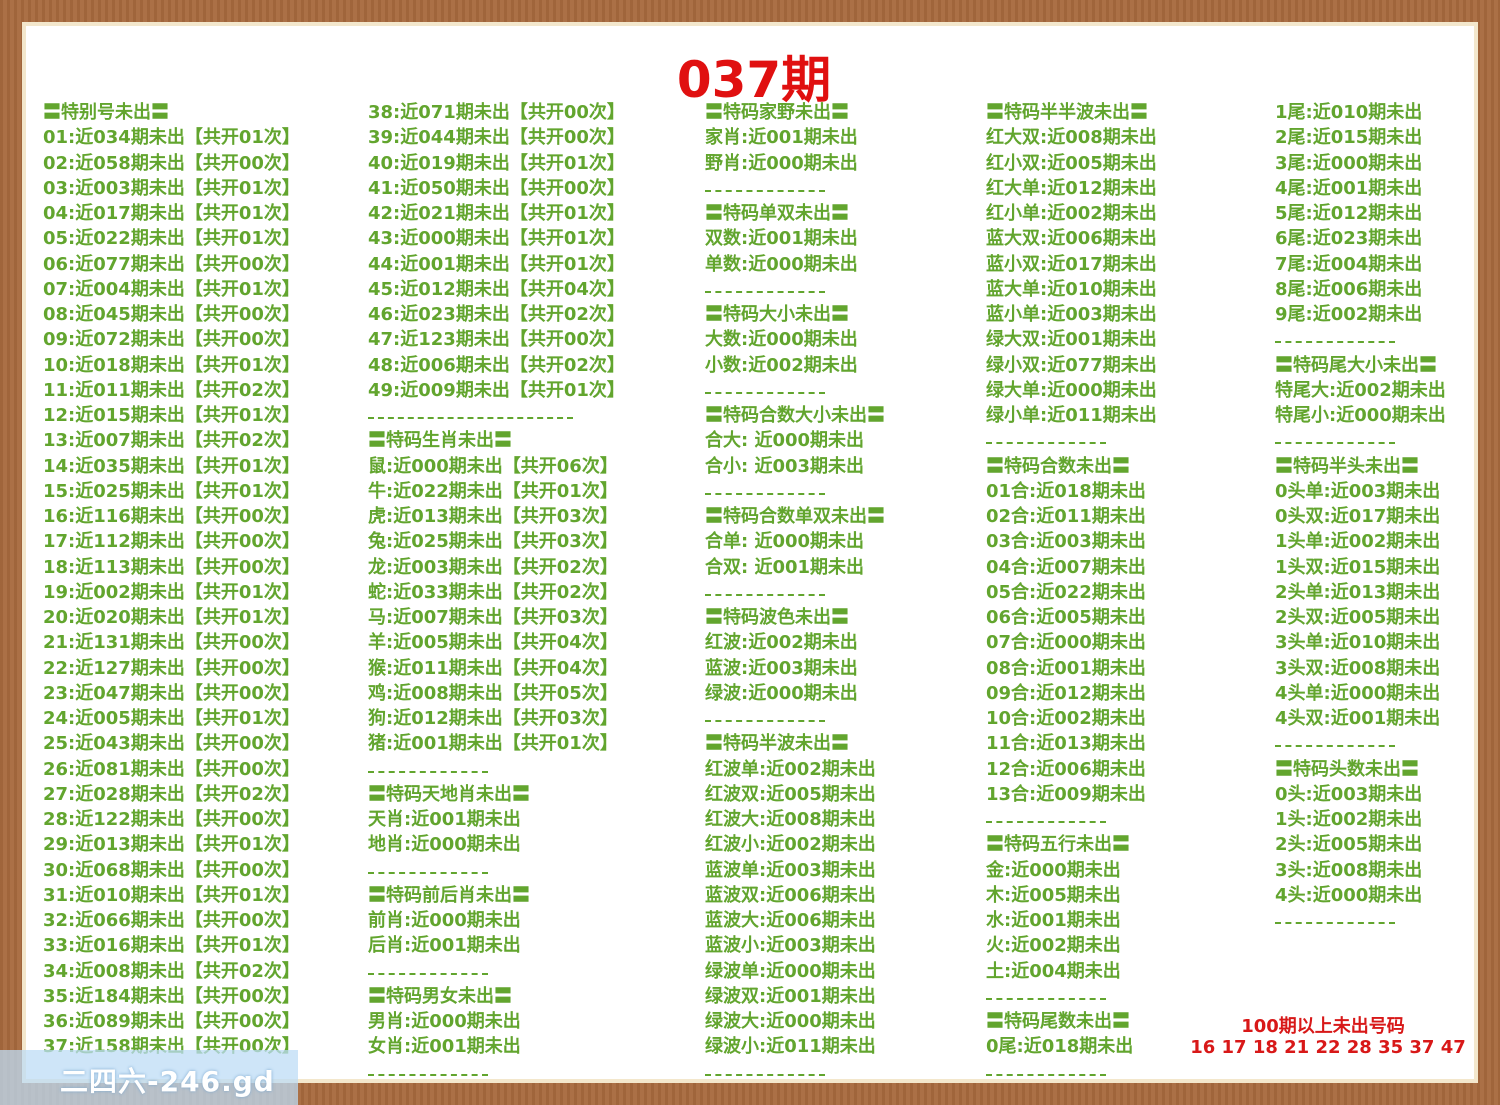 The height and width of the screenshot is (1105, 1500). What do you see at coordinates (1347, 769) in the screenshot?
I see `section-heading: 〓特码头数未出〓` at bounding box center [1347, 769].